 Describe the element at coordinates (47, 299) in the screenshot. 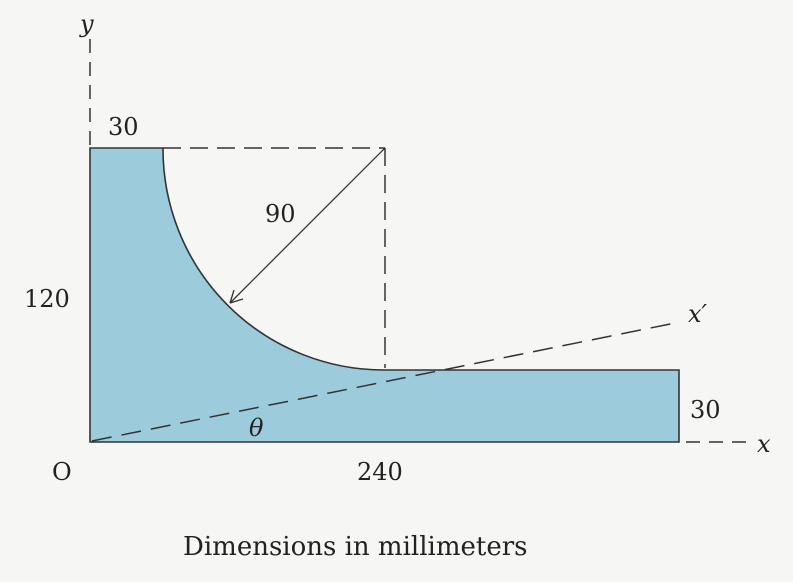

I see `height-label: 120` at that location.